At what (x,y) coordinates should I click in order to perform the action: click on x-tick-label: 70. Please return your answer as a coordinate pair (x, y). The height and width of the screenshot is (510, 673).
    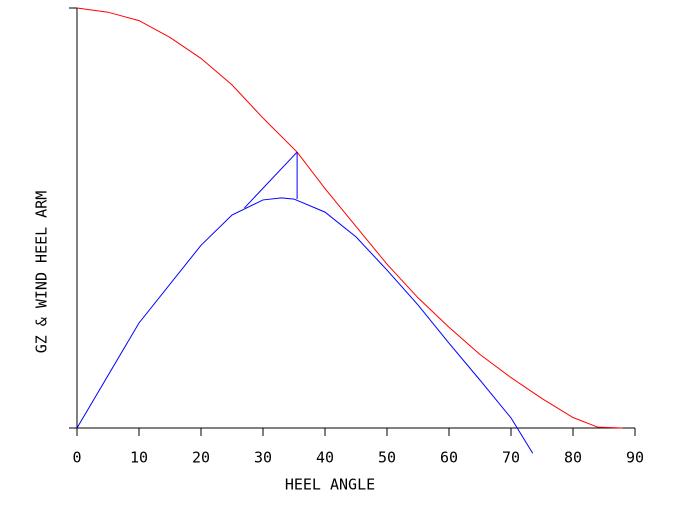
    Looking at the image, I should click on (511, 458).